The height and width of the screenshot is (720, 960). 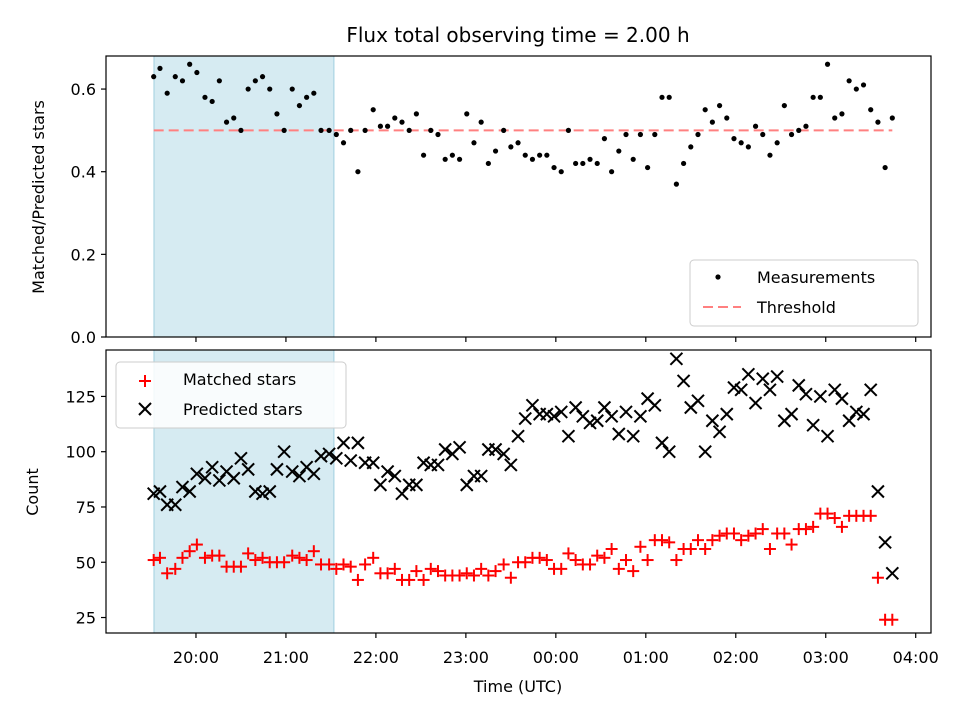 What do you see at coordinates (826, 657) in the screenshot?
I see `x-tick-label: 03:00` at bounding box center [826, 657].